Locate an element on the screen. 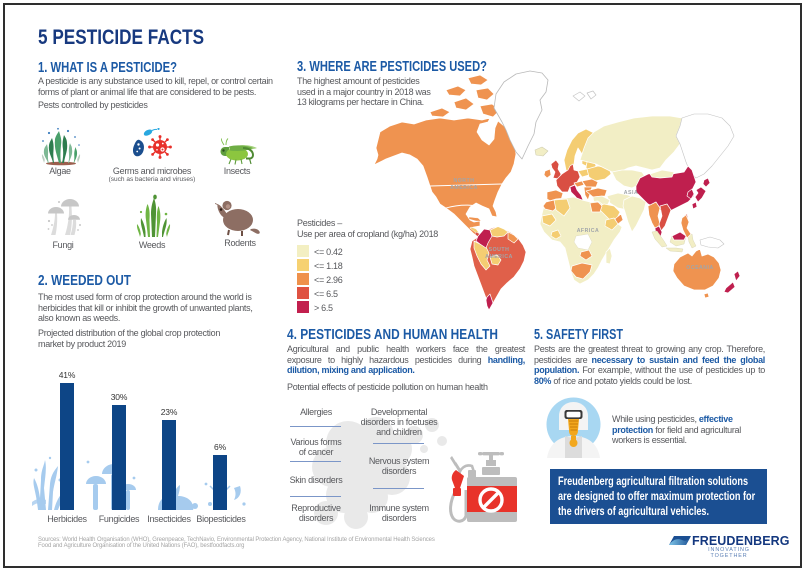  svg-text: SOUTH is located at coordinates (499, 250).